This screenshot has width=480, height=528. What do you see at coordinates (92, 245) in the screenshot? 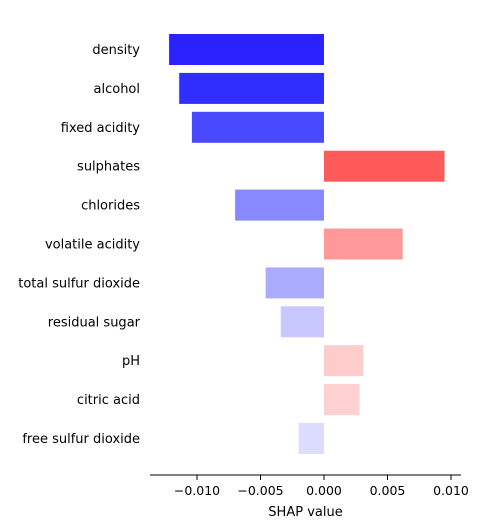
I see `category-label: volatile acidity` at bounding box center [92, 245].